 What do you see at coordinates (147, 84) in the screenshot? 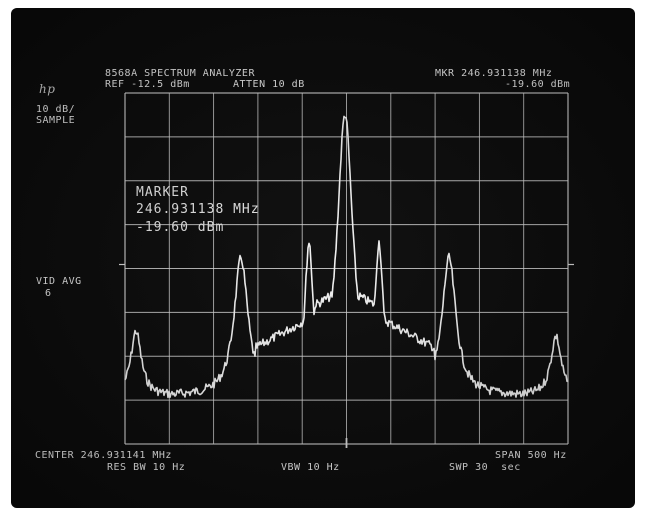
I see `ref-level-label: REF -12.5 dBm` at bounding box center [147, 84].